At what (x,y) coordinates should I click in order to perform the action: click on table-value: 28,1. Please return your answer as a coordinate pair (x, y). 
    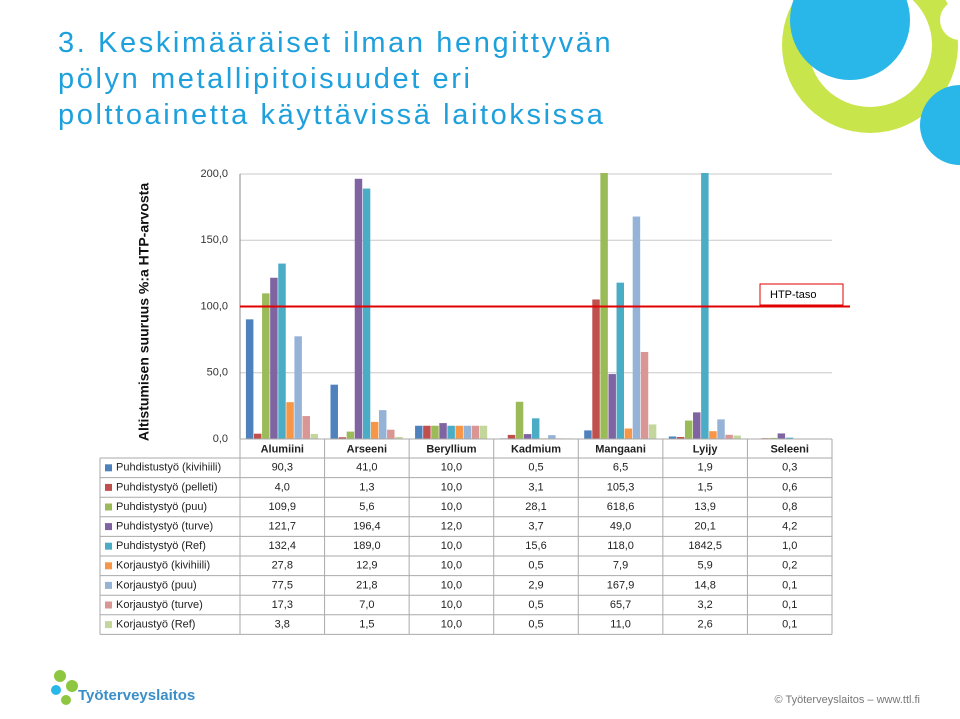
    Looking at the image, I should click on (535, 507).